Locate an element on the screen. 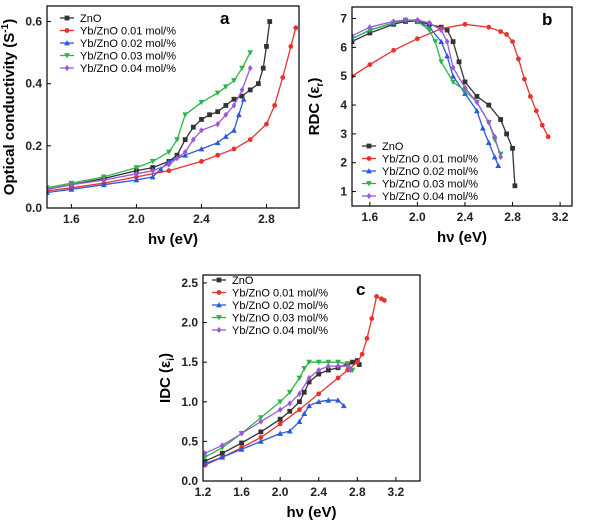 The width and height of the screenshot is (602, 524). y-tick-label: 1.5 is located at coordinates (189, 362).